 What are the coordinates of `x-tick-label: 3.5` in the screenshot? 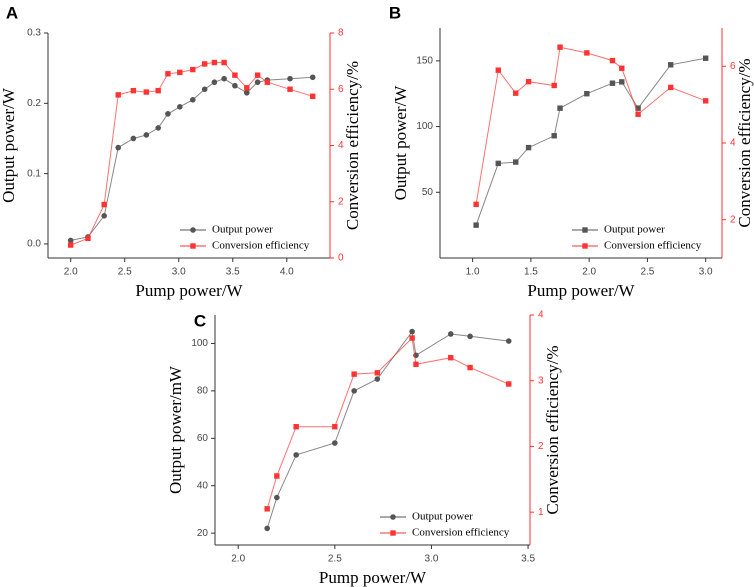 It's located at (233, 272).